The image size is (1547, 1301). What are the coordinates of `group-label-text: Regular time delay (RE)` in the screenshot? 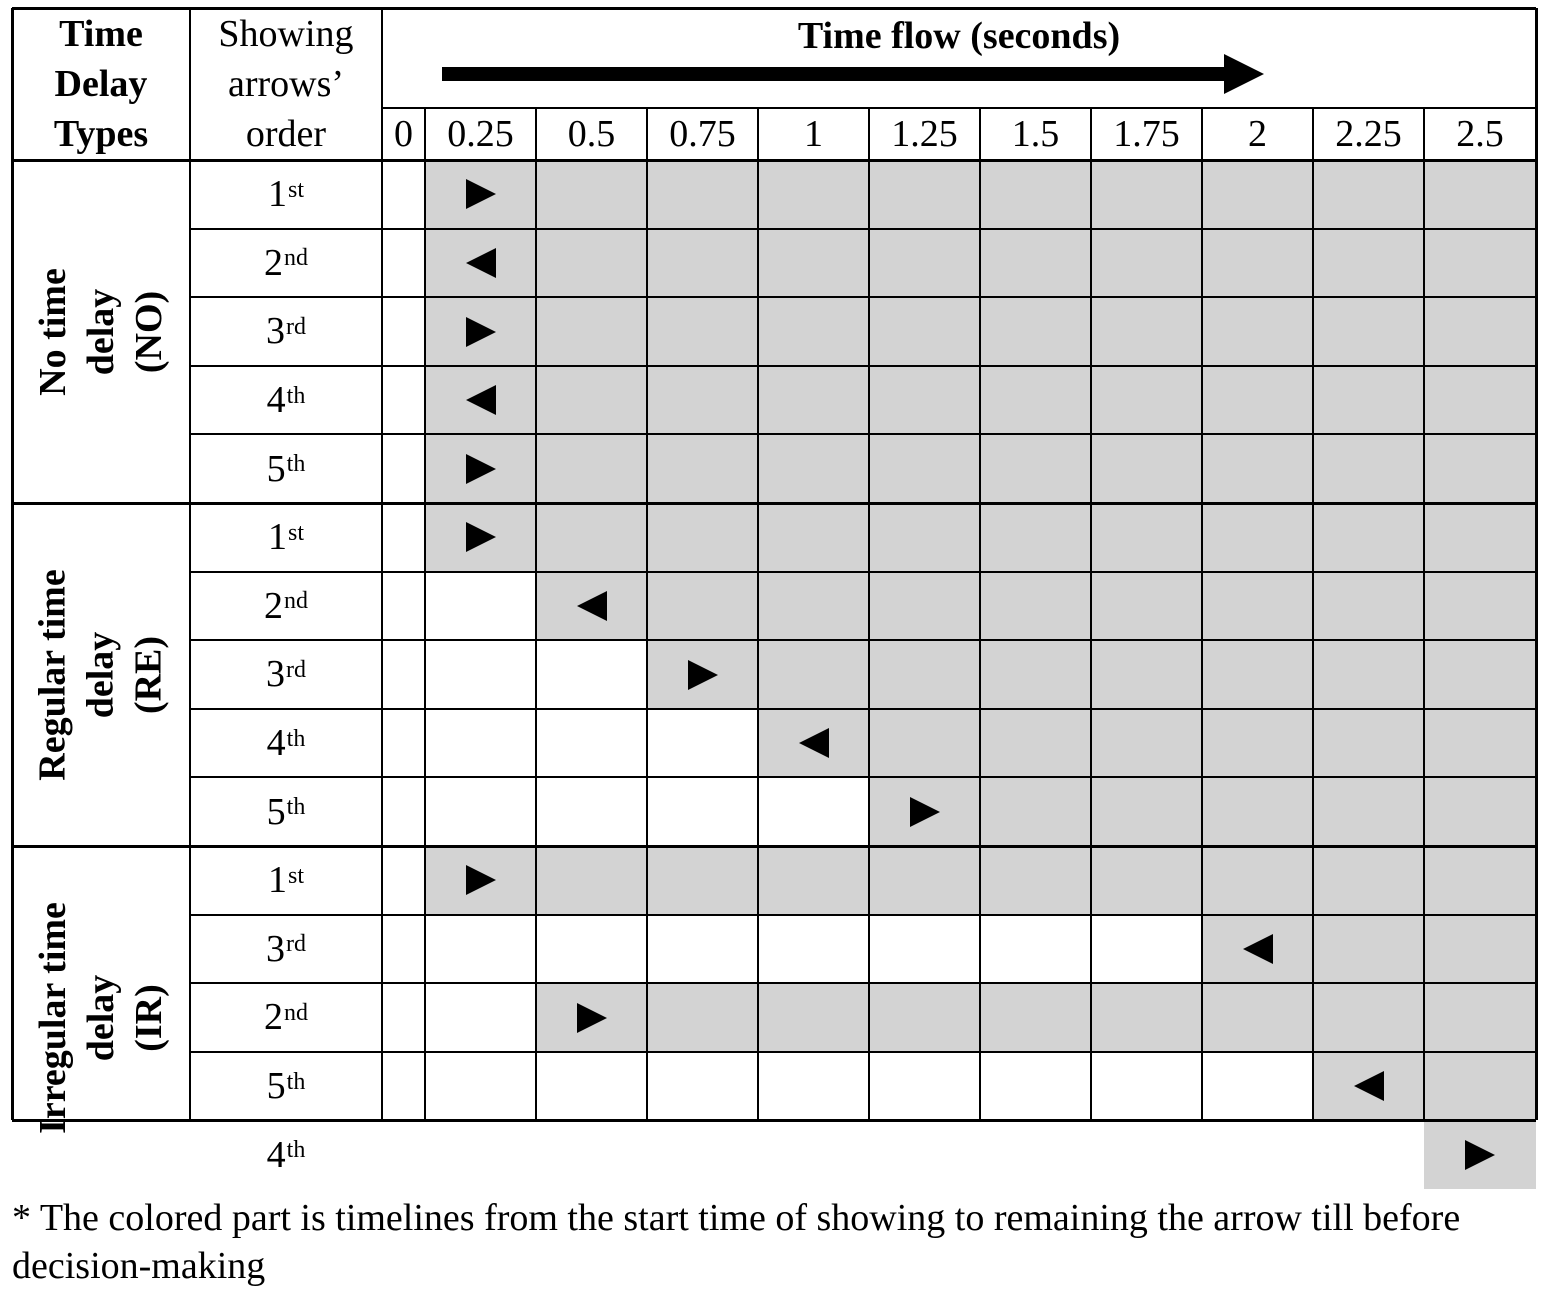 It's located at (101, 674).